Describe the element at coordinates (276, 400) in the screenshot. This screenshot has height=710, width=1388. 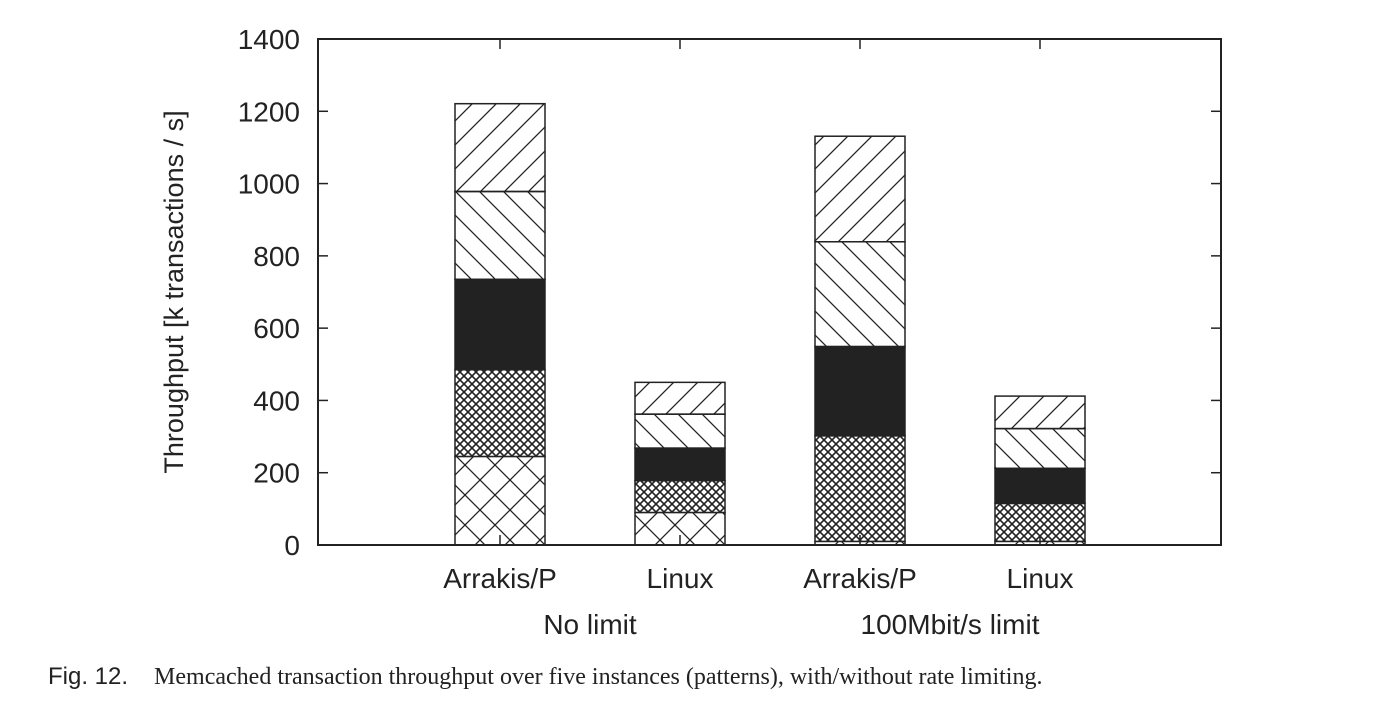
I see `y-tick-label: 400` at that location.